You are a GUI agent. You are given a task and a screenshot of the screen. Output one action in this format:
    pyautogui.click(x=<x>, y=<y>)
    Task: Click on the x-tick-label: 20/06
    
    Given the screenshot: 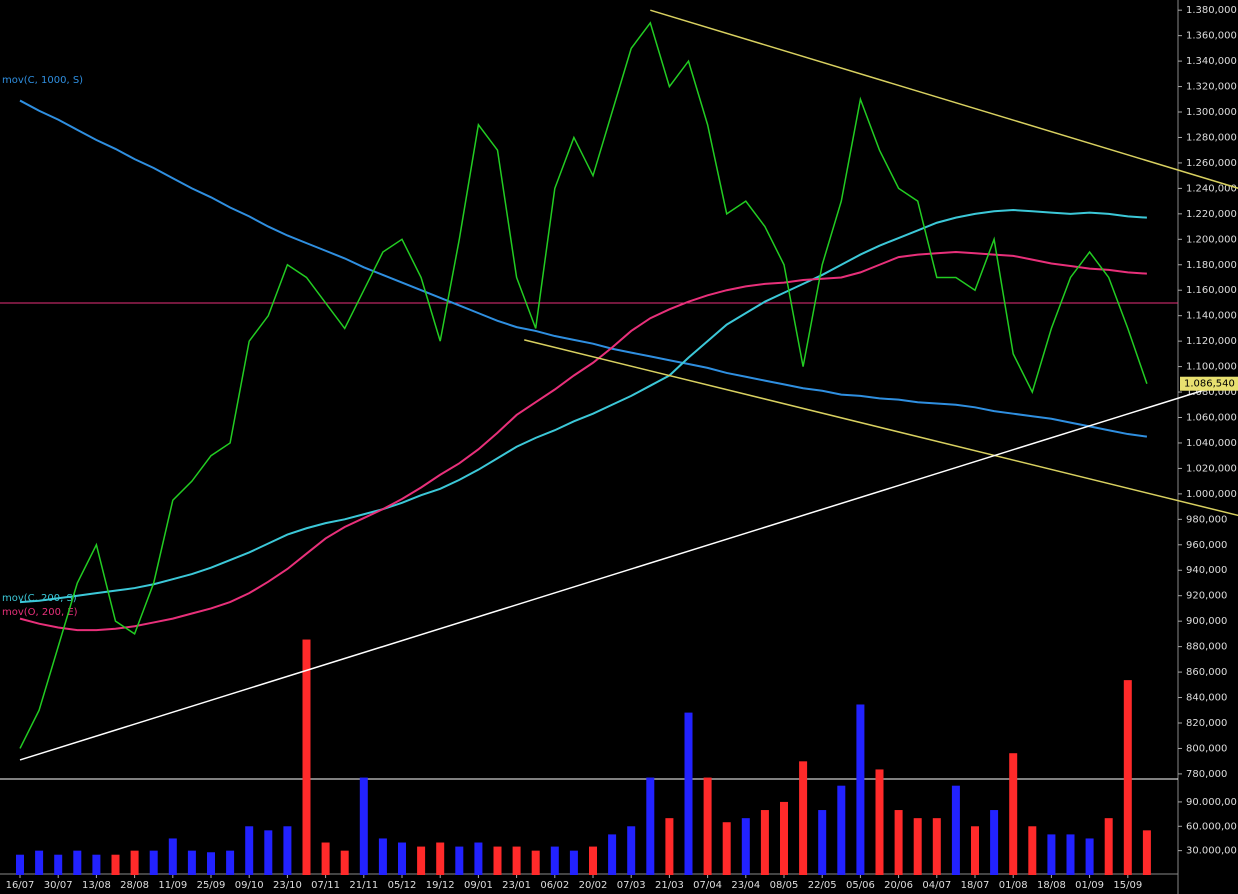 What is the action you would take?
    pyautogui.click(x=898, y=885)
    